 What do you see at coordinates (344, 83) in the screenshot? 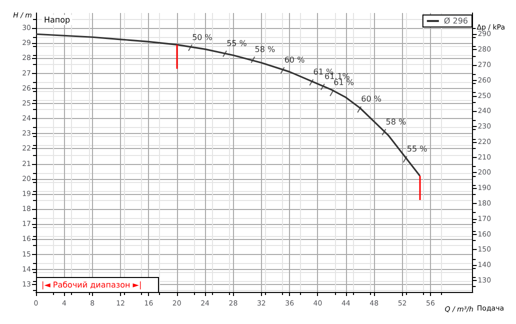
I see `annotation: 61 %` at bounding box center [344, 83].